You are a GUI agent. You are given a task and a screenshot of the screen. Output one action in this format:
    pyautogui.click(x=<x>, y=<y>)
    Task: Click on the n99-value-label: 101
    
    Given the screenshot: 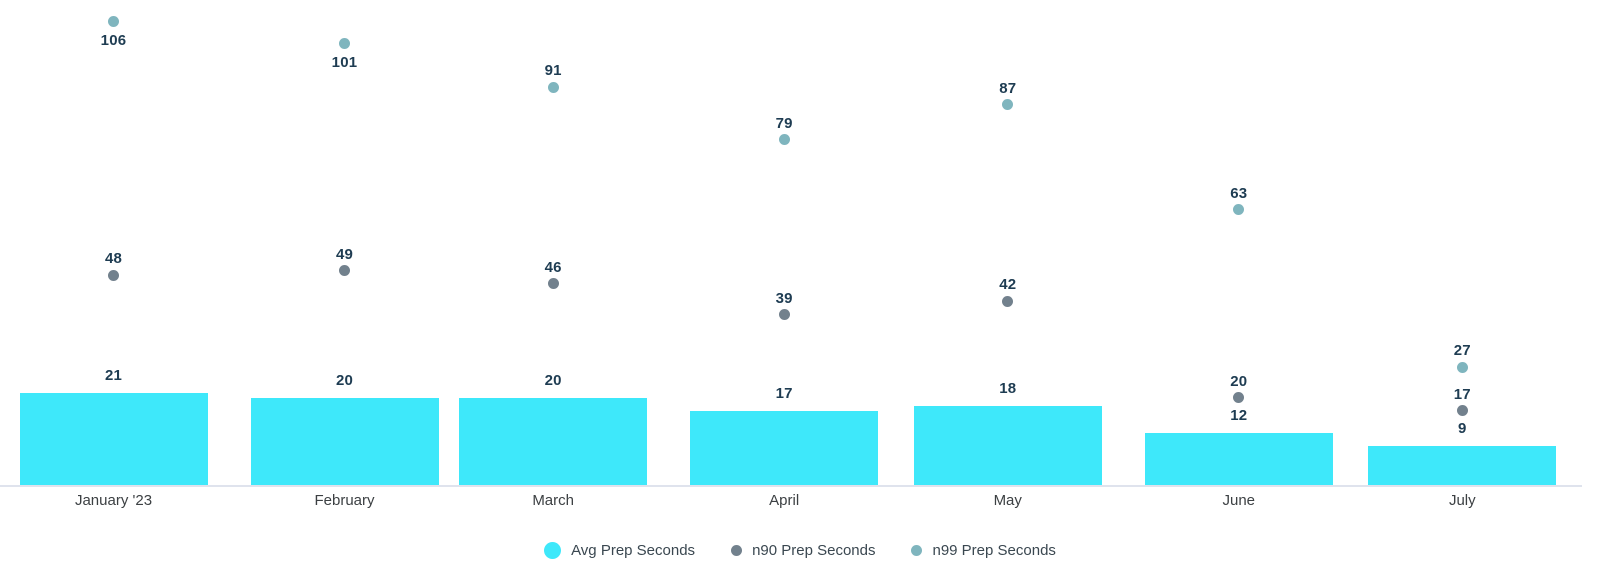 What is the action you would take?
    pyautogui.click(x=344, y=62)
    